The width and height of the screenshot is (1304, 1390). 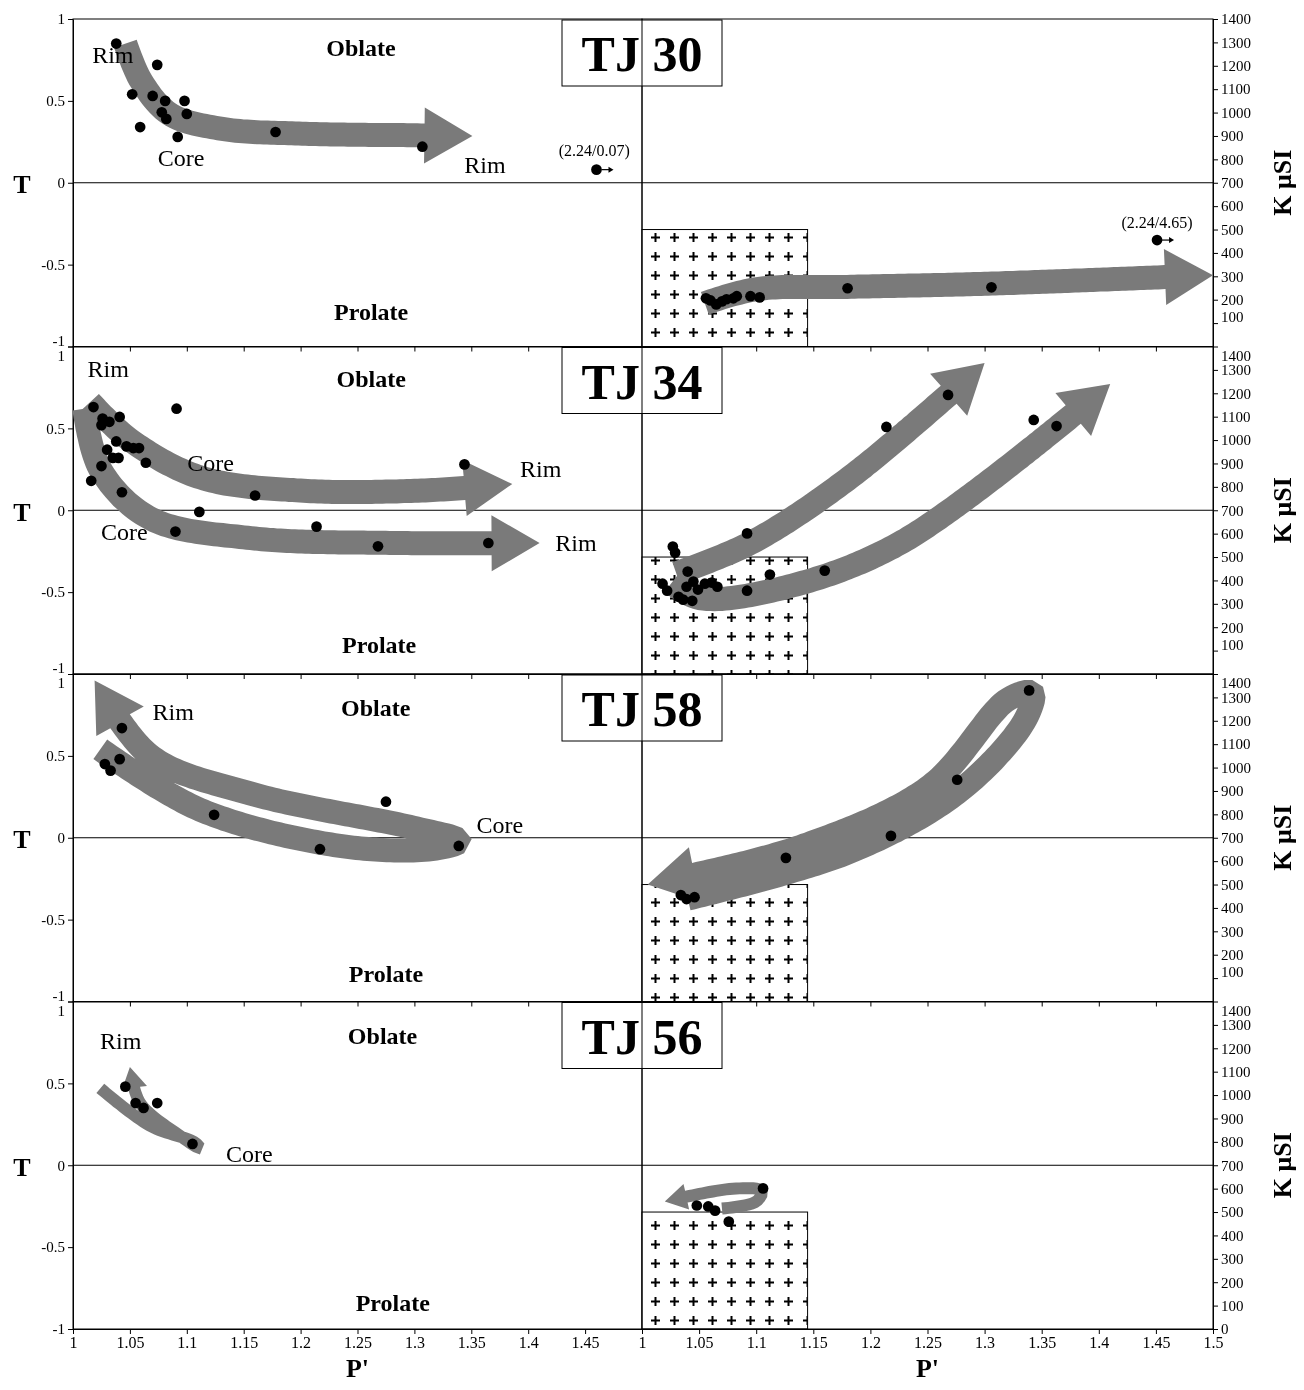 I want to click on x-tick-label: 1.3, so click(x=985, y=1343).